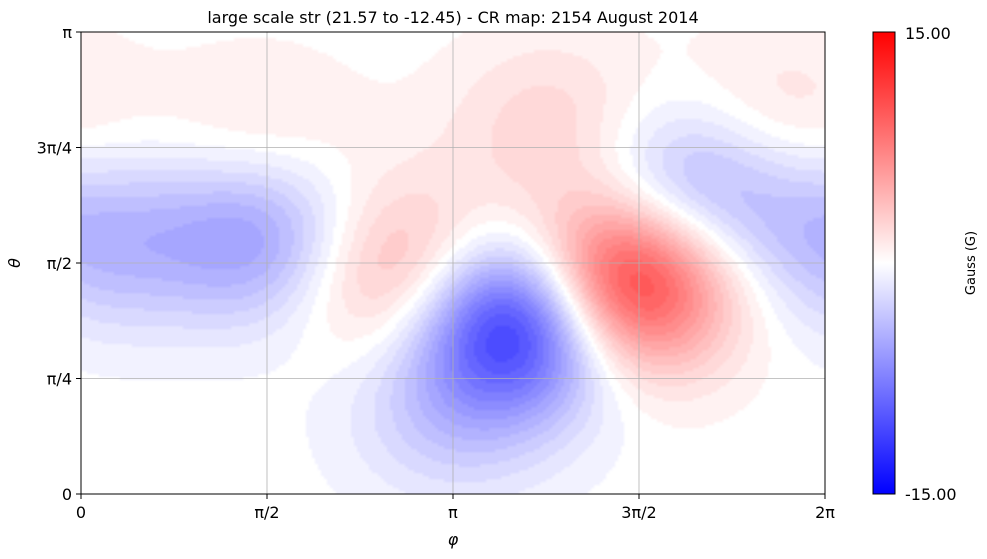  Describe the element at coordinates (81, 512) in the screenshot. I see `x-tick-label: 0` at that location.